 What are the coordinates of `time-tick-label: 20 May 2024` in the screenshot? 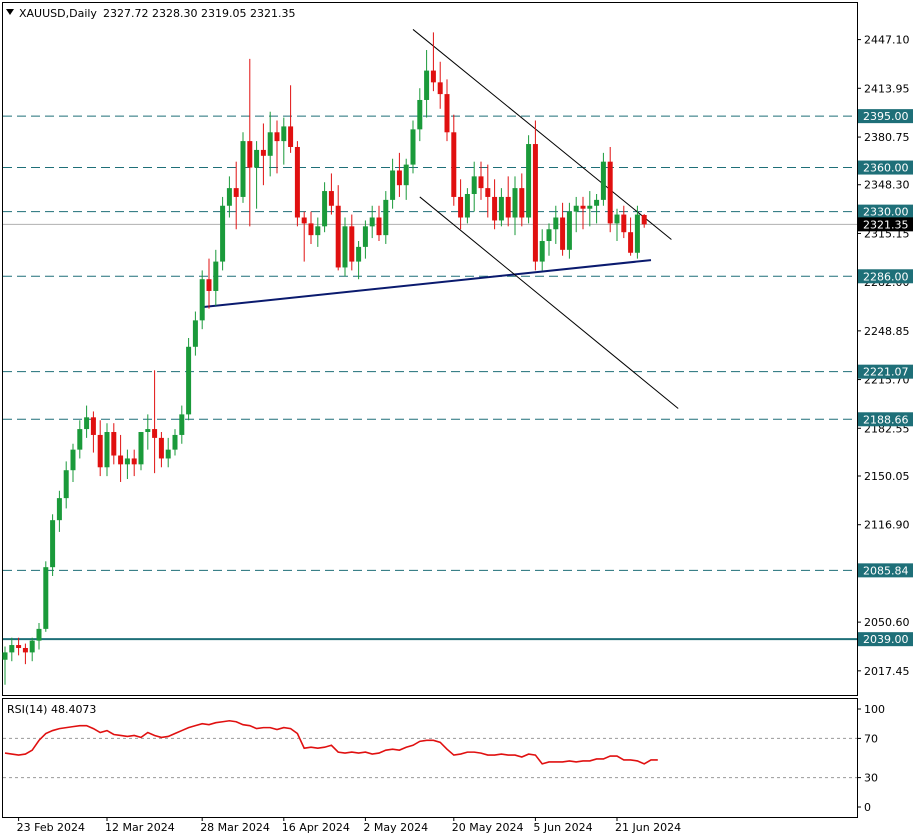 It's located at (488, 827).